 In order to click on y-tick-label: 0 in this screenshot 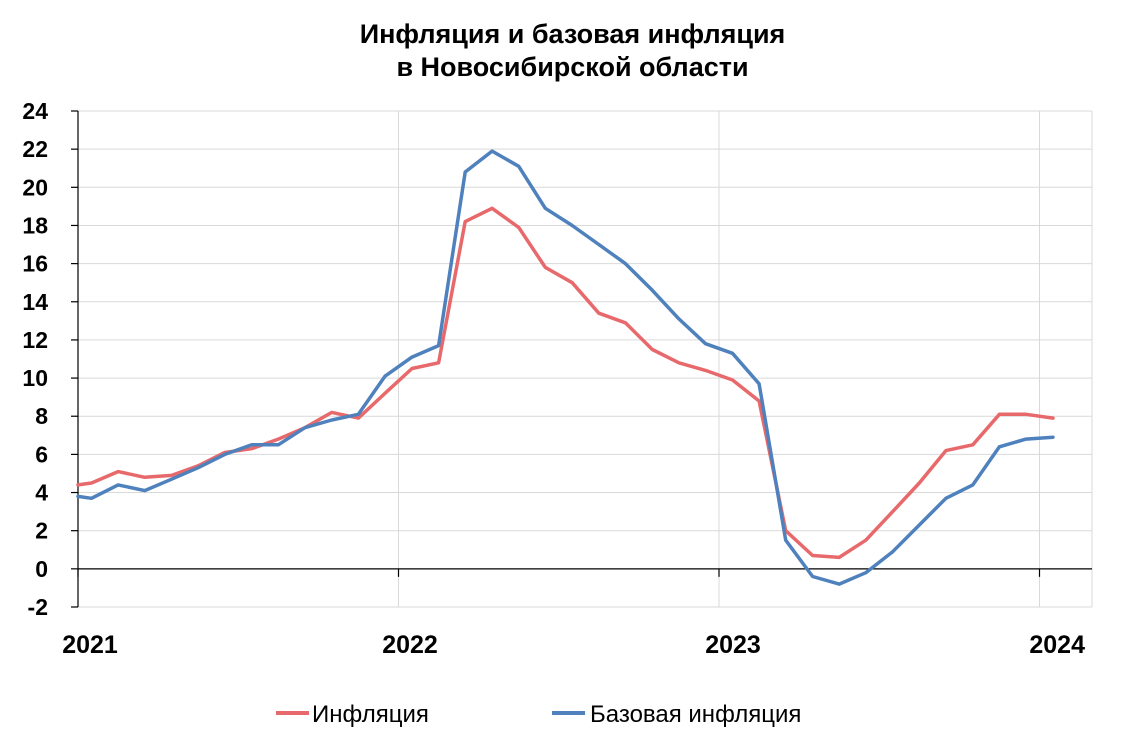, I will do `click(41, 569)`.